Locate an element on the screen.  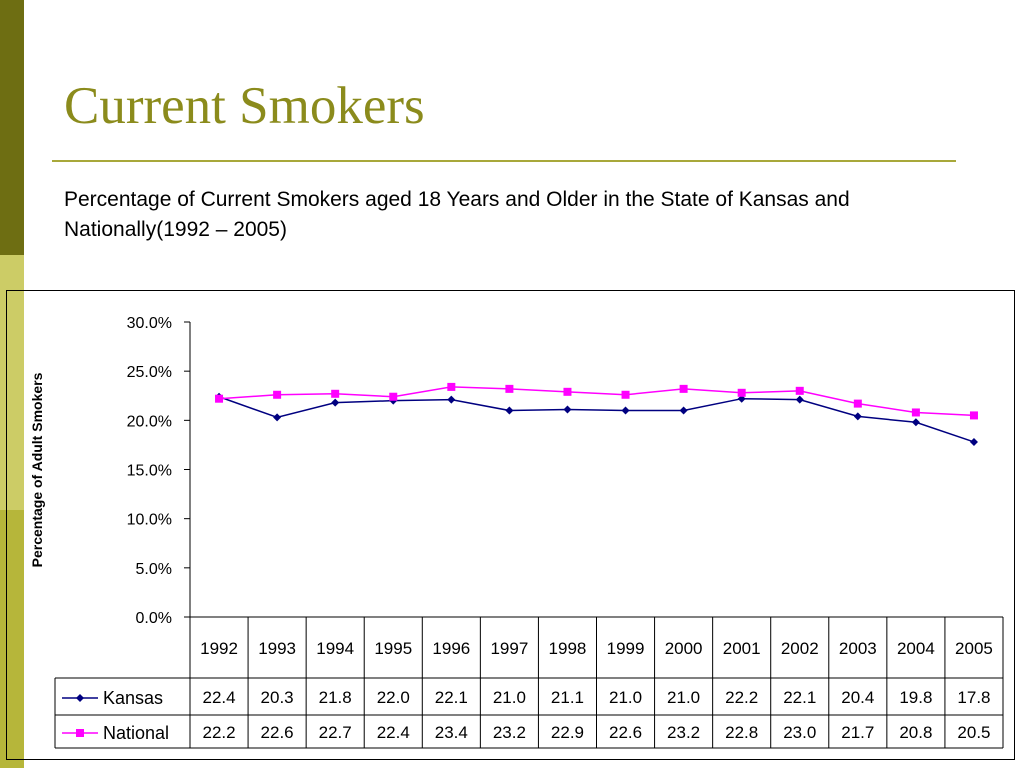
y-tick-label: 0.0% is located at coordinates (154, 618).